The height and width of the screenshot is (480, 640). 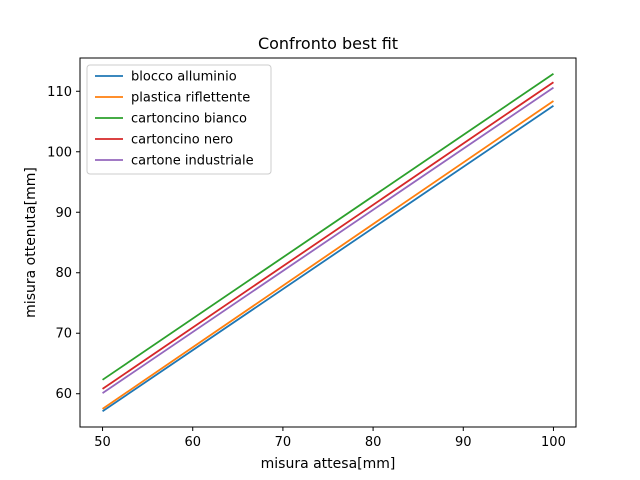 I want to click on x-tick-label: 90, so click(x=463, y=442).